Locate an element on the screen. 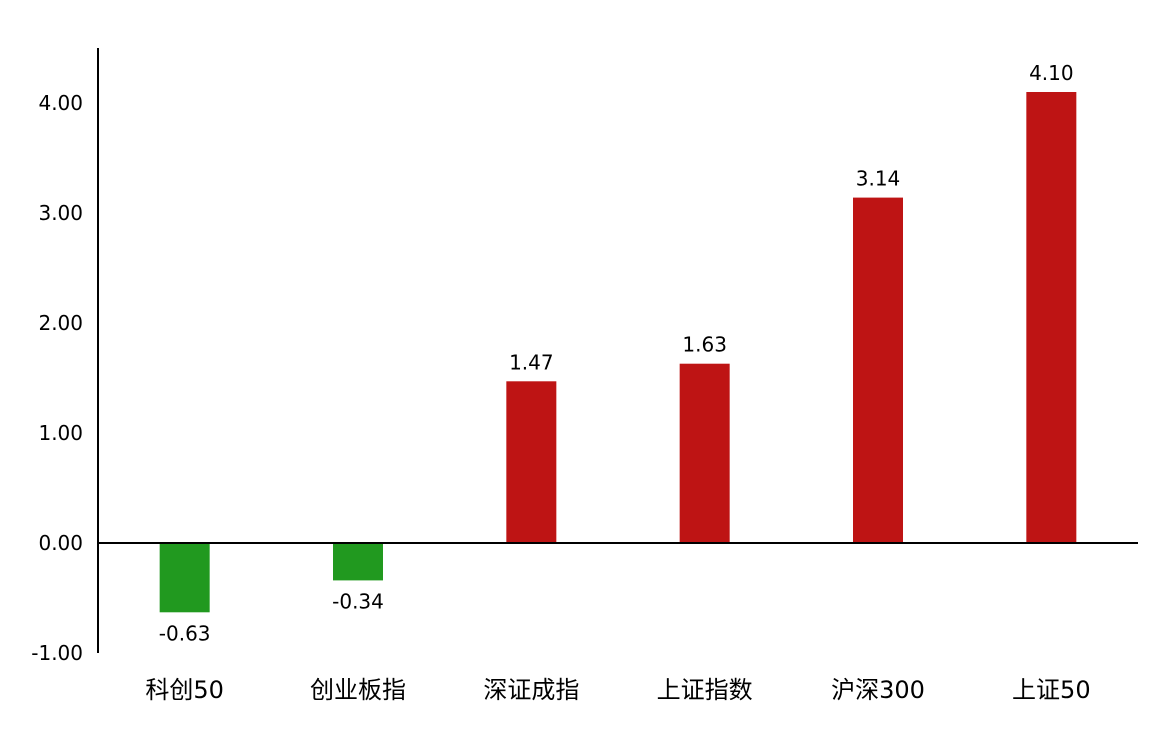 This screenshot has height=734, width=1165. y-tick-label: 2.00 is located at coordinates (60, 323).